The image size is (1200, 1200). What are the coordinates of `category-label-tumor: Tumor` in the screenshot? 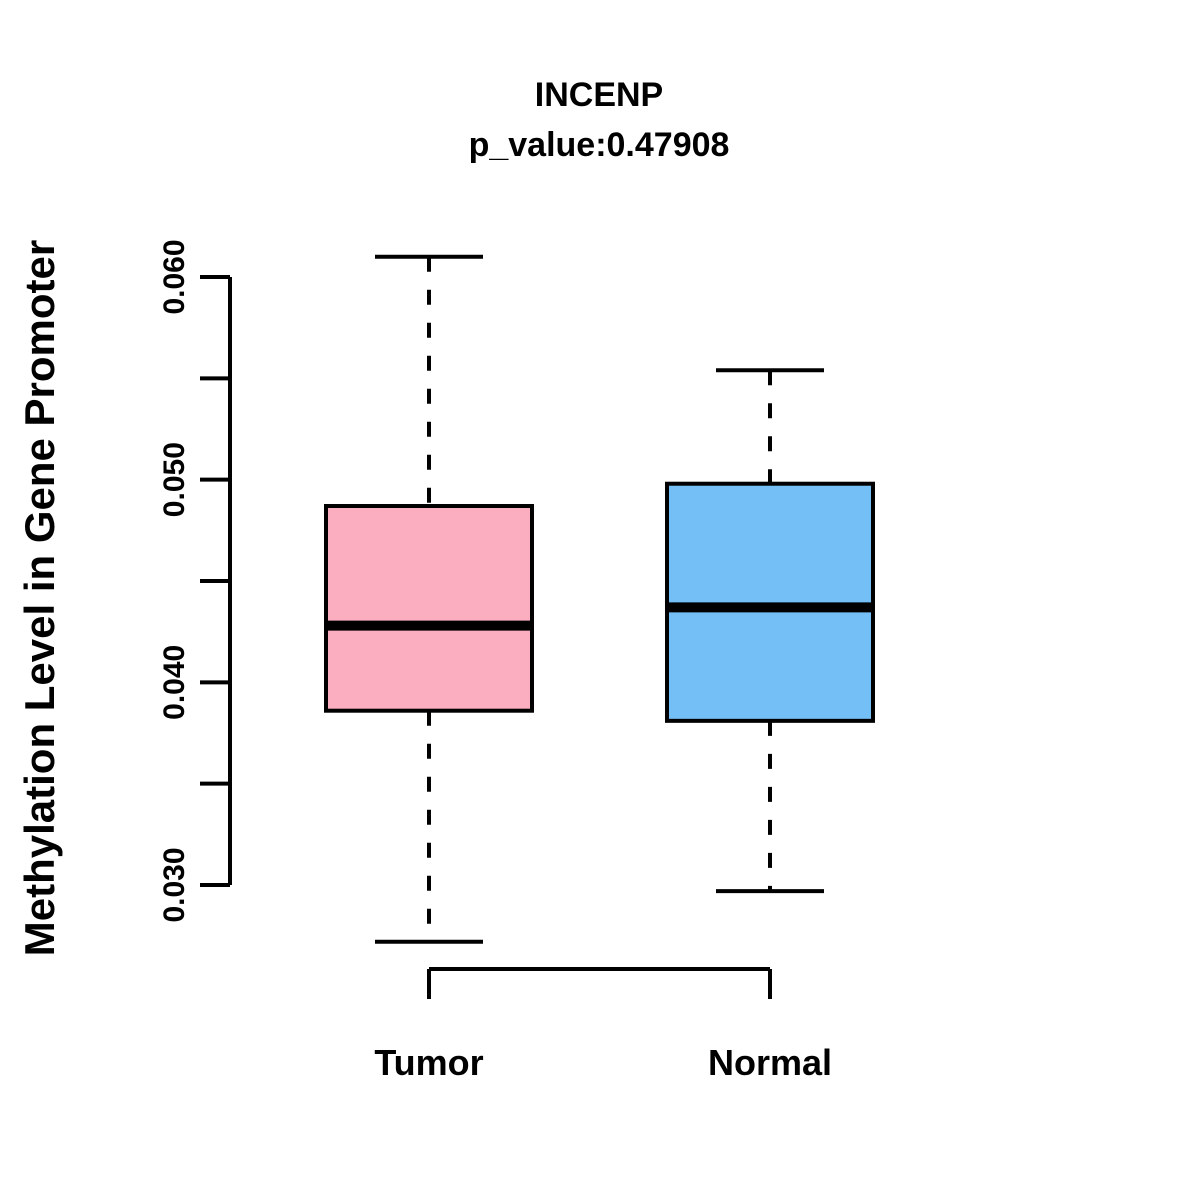 It's located at (428, 1062).